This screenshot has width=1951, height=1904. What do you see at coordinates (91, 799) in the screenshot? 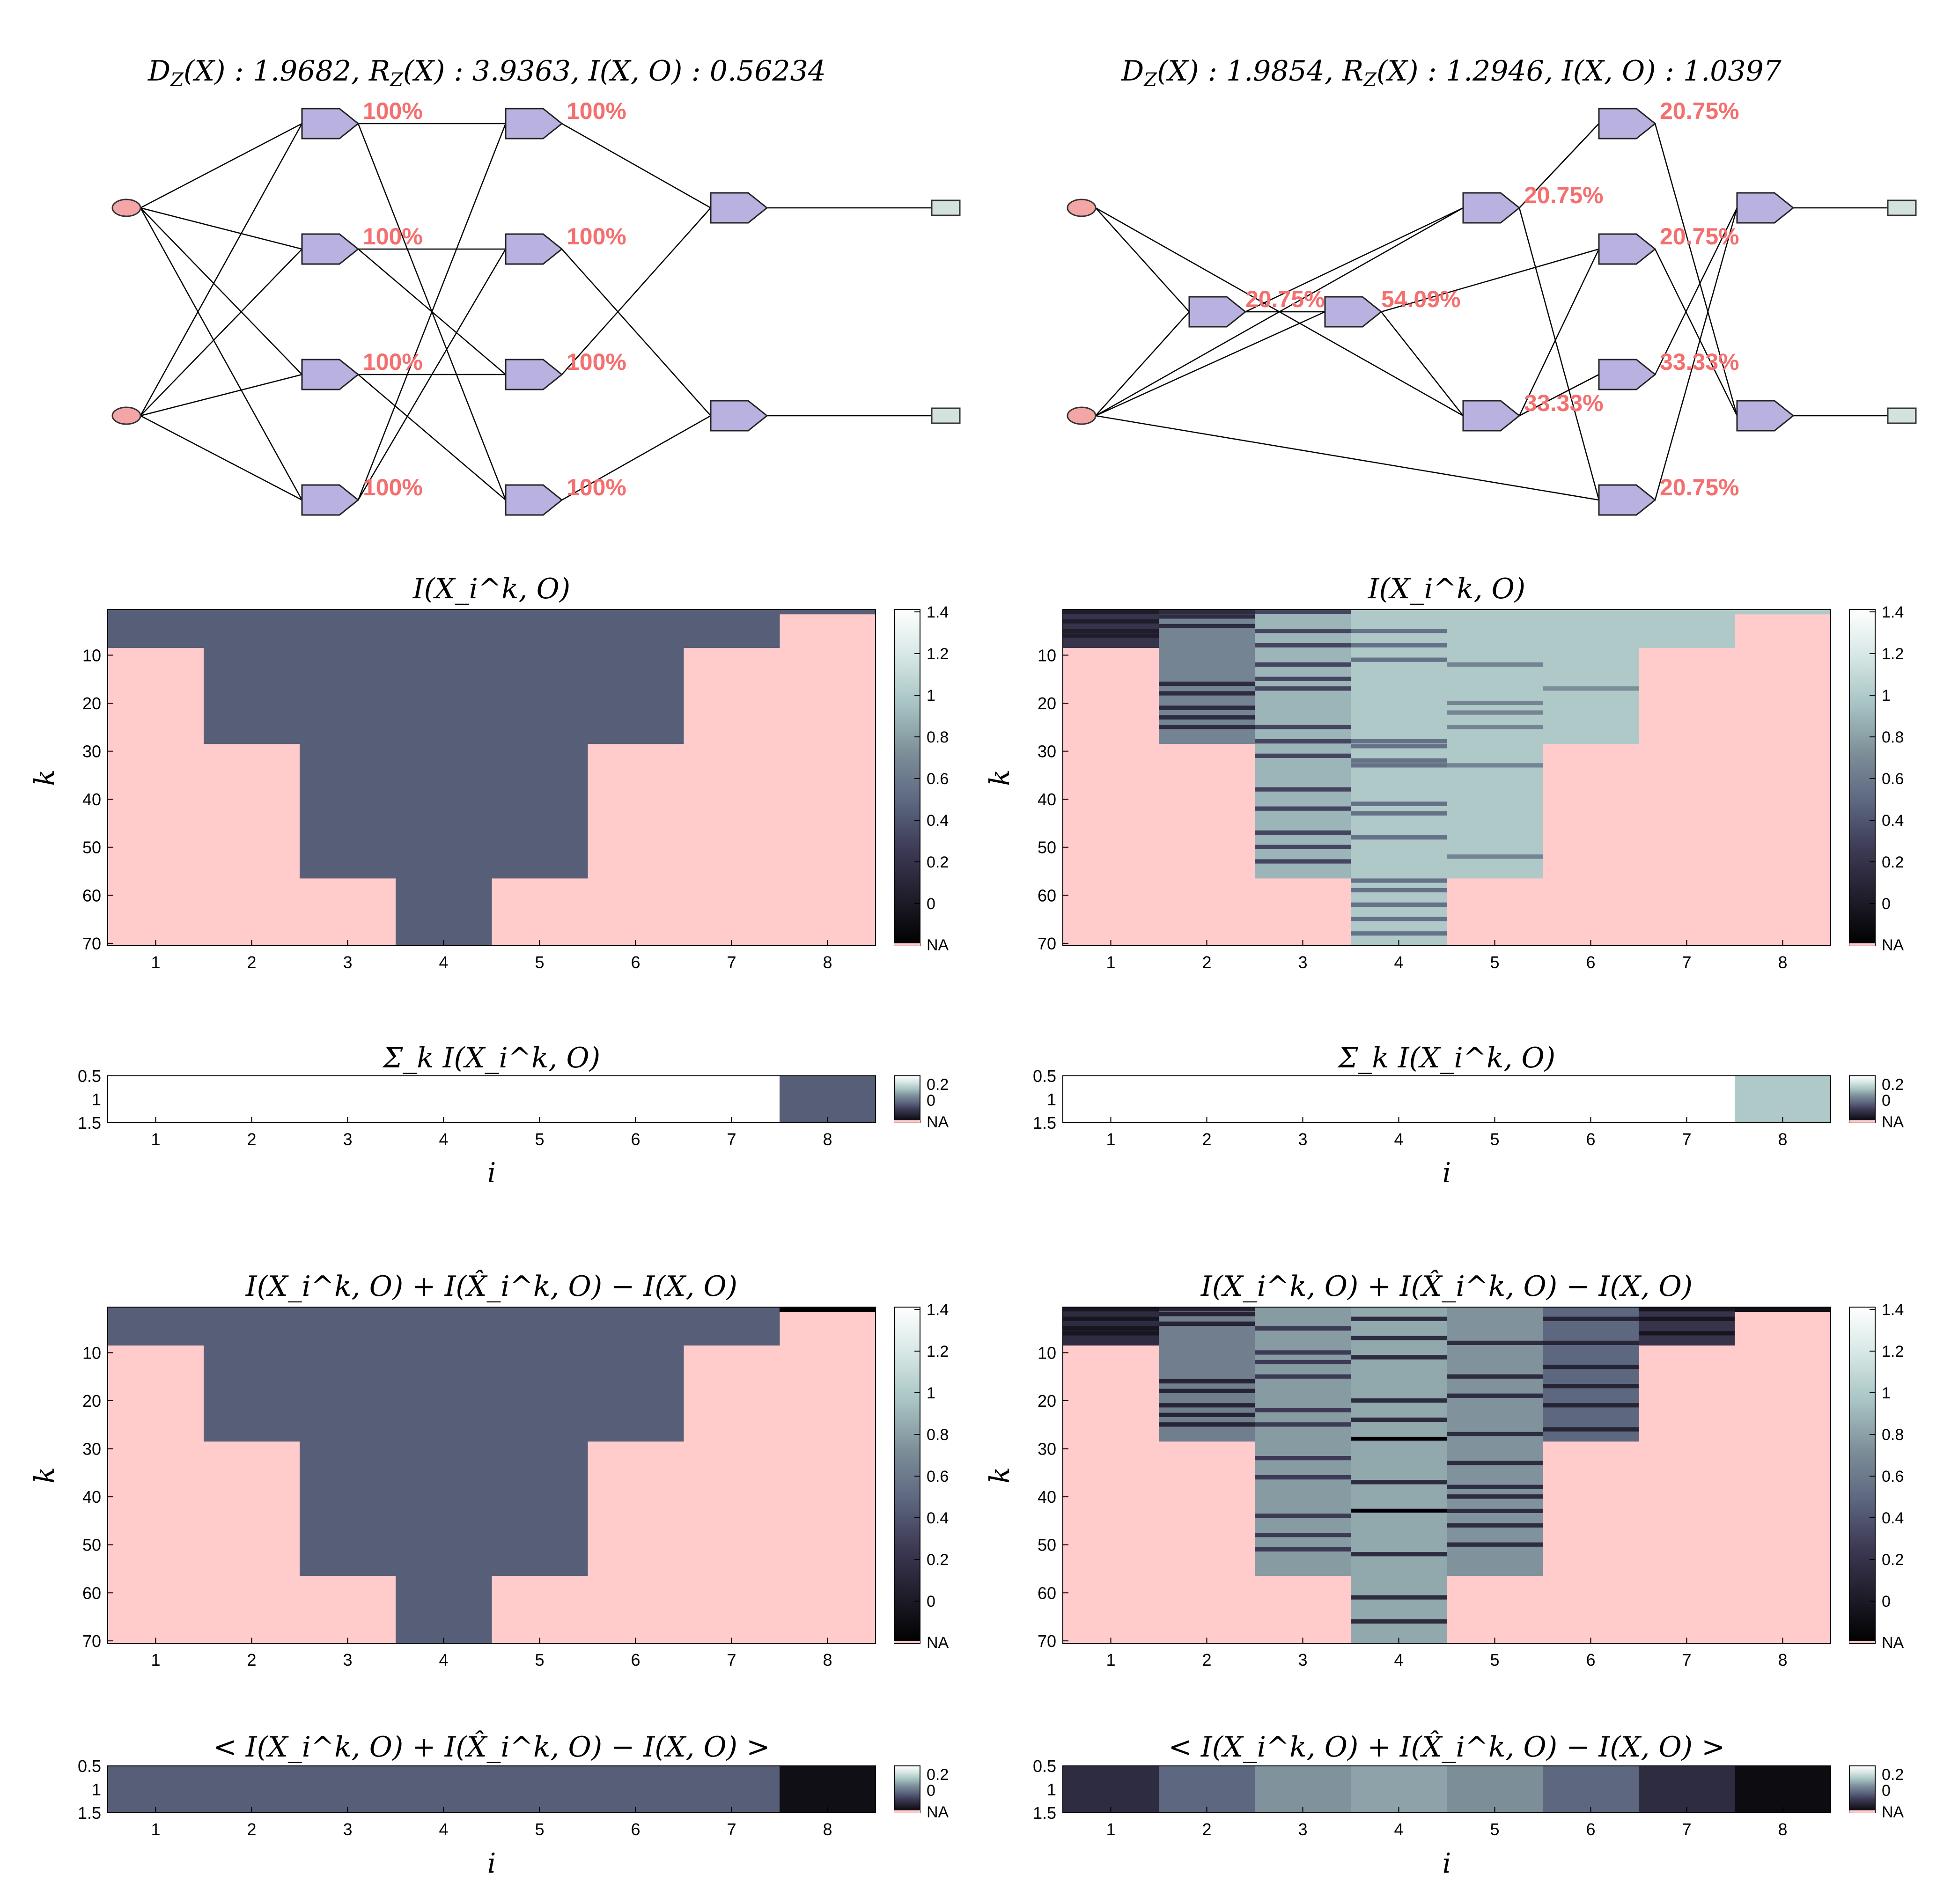
I see `y-tick-label: 40` at bounding box center [91, 799].